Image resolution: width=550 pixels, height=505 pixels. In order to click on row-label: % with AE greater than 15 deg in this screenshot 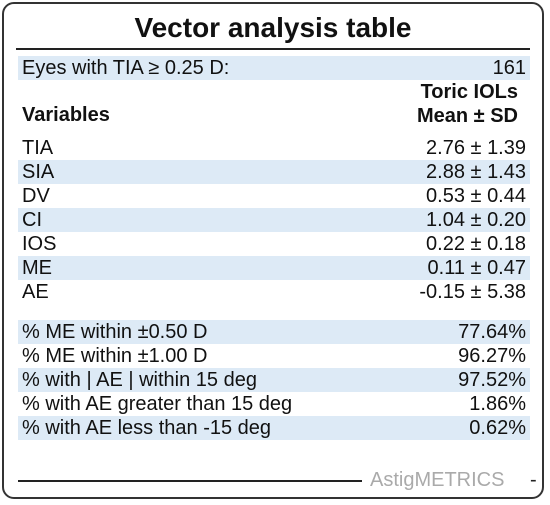, I will do `click(157, 404)`.